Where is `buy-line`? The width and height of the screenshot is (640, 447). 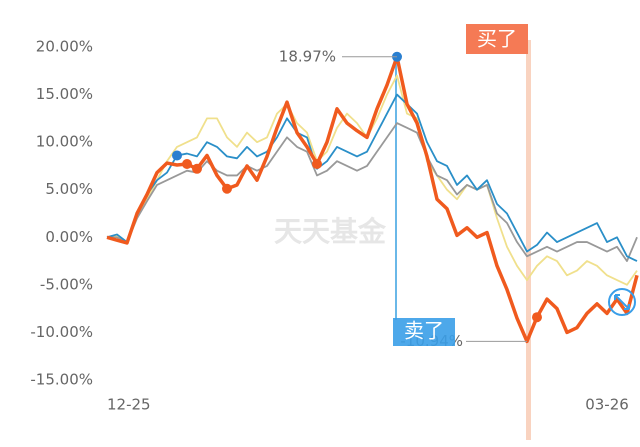 buy-line is located at coordinates (528, 240).